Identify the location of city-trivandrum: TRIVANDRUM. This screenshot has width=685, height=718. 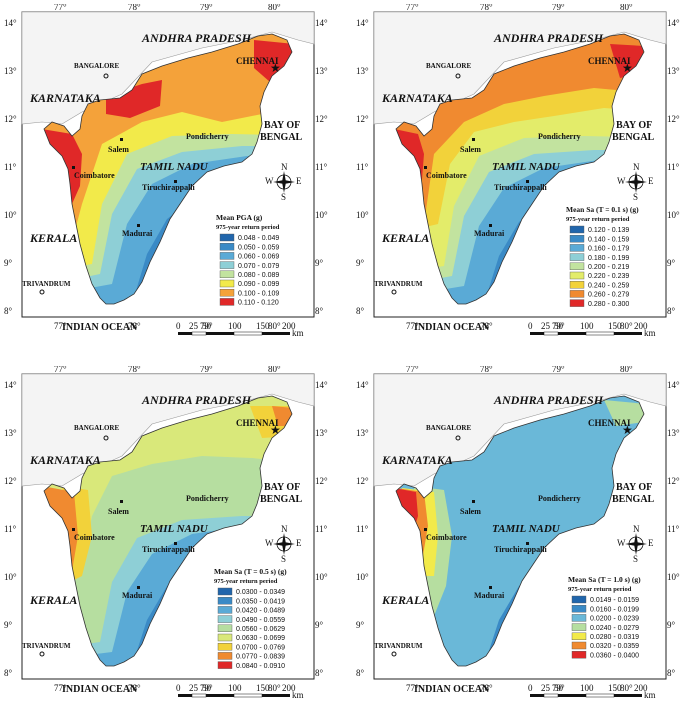
(398, 646).